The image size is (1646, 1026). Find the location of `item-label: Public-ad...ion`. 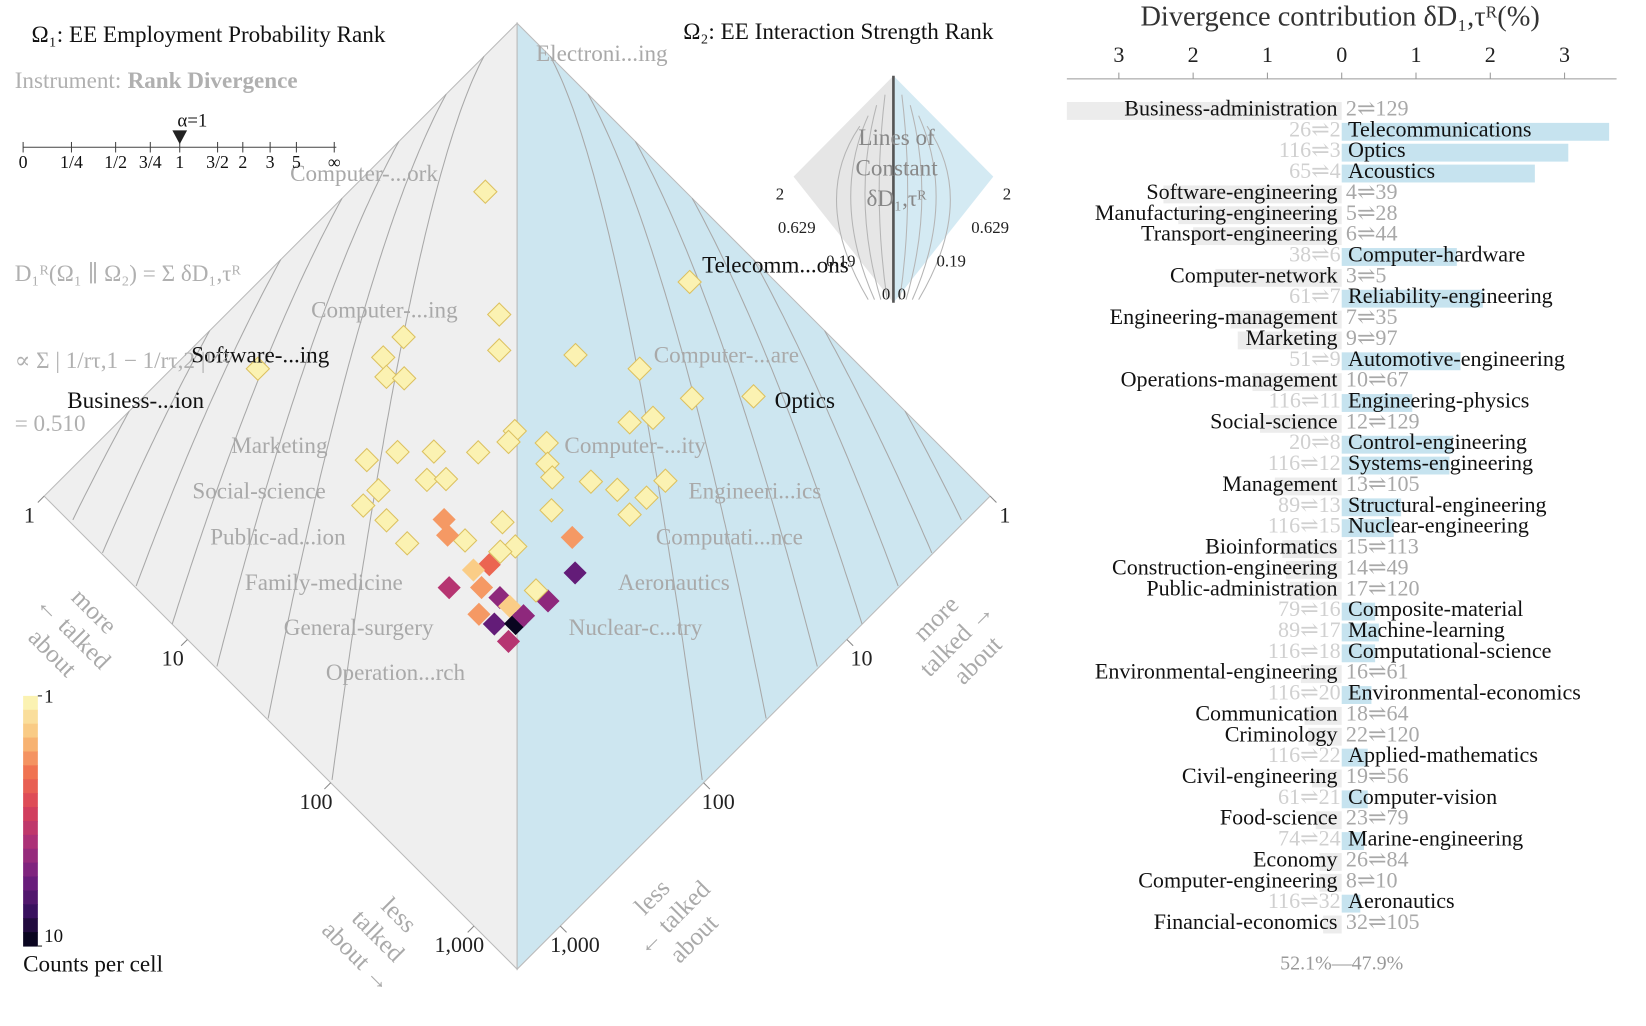

item-label: Public-ad...ion is located at coordinates (278, 538).